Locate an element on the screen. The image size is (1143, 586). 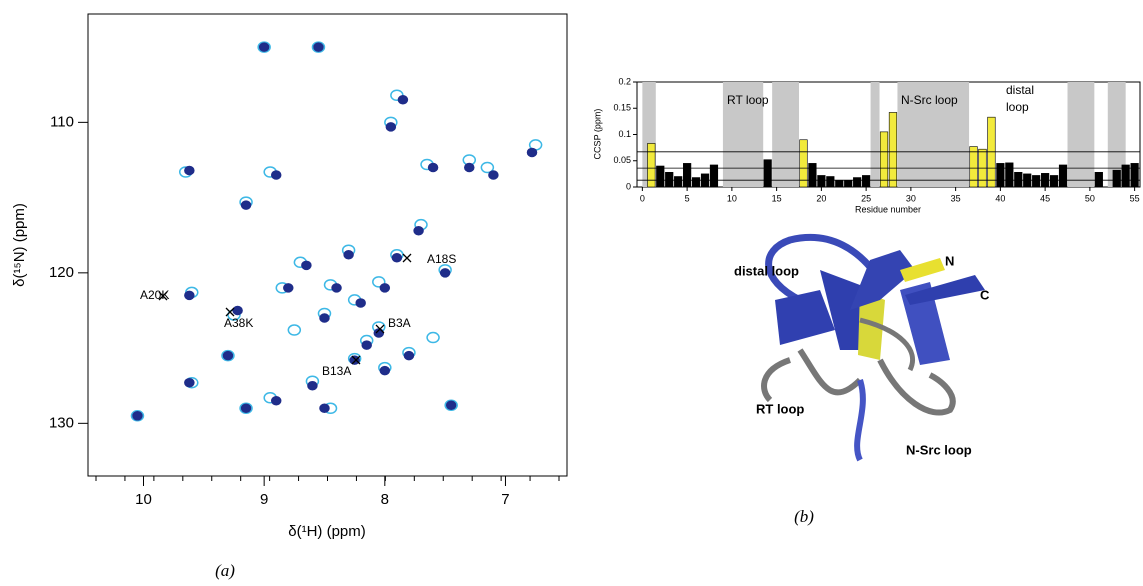
structure-label: N-Src loop is located at coordinates (939, 449).